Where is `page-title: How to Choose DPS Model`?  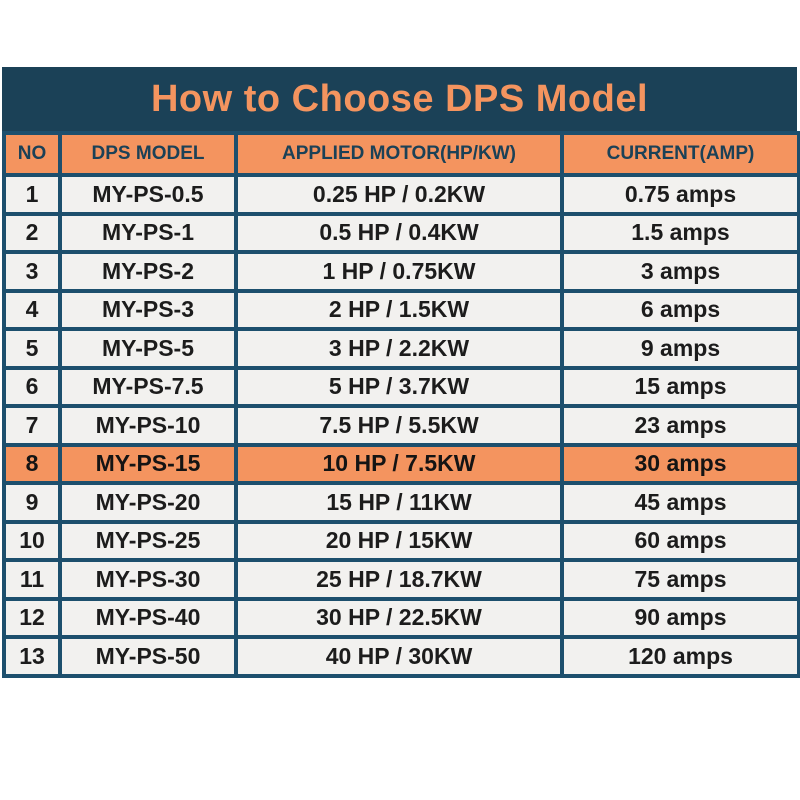
page-title: How to Choose DPS Model is located at coordinates (399, 98).